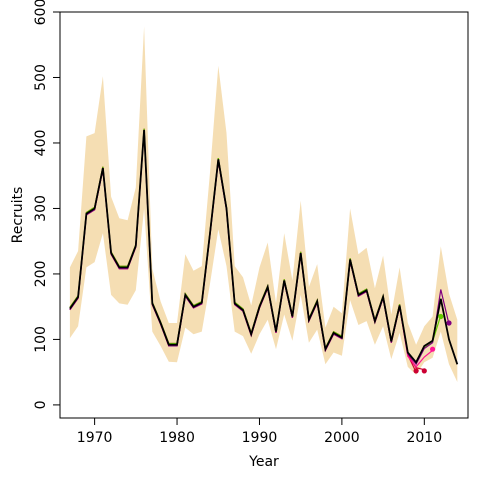  I want to click on y-tick-label-100: 100, so click(41, 339).